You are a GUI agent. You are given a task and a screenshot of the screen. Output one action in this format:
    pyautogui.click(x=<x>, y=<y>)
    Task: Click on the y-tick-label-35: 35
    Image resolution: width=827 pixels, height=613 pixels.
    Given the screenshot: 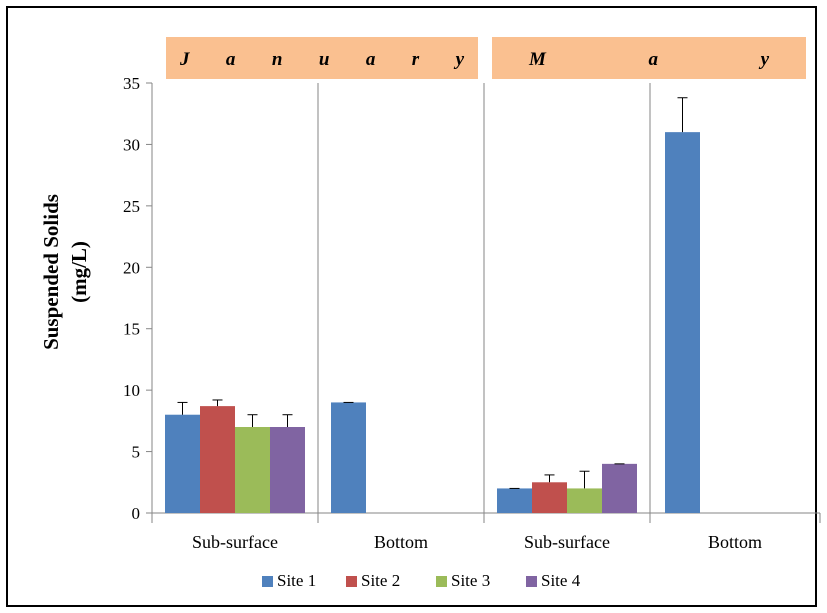 What is the action you would take?
    pyautogui.click(x=131, y=83)
    